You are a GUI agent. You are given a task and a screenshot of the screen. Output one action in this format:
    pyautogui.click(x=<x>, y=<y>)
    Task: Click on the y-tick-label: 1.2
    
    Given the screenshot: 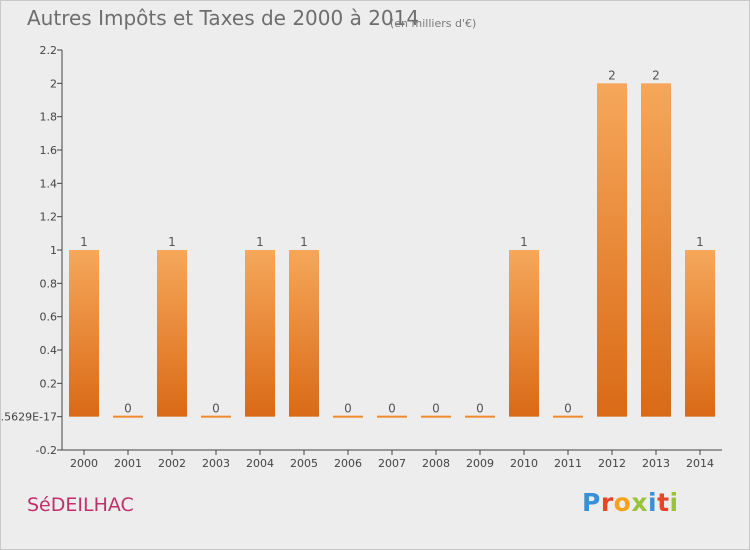 What is the action you would take?
    pyautogui.click(x=49, y=217)
    